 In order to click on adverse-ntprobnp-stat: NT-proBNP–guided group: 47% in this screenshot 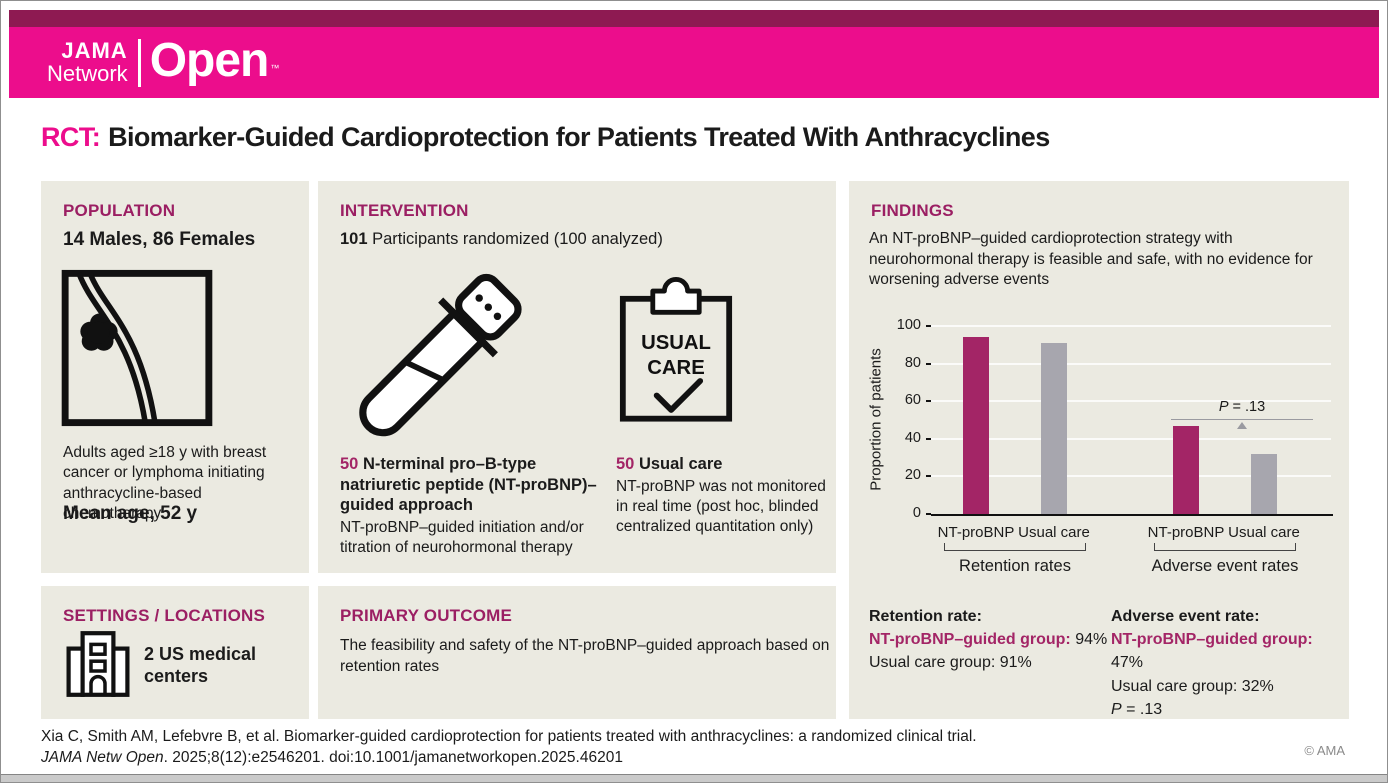, I will do `click(1230, 651)`.